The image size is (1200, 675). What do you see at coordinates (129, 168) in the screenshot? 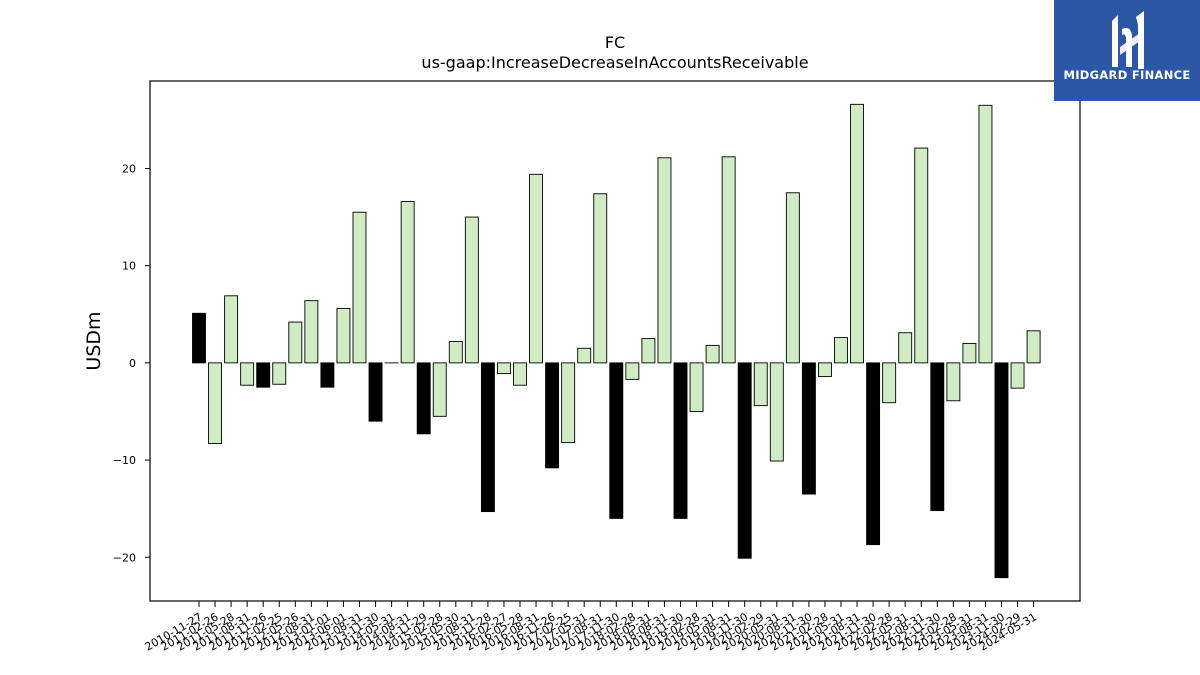
I see `y-tick-label: 20` at bounding box center [129, 168].